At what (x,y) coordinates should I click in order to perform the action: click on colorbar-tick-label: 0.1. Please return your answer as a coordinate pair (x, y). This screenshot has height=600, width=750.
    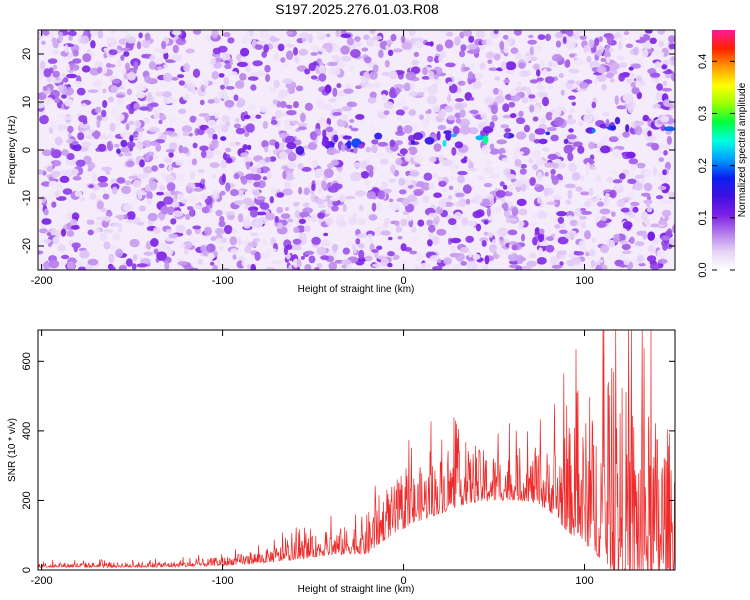
    Looking at the image, I should click on (703, 217).